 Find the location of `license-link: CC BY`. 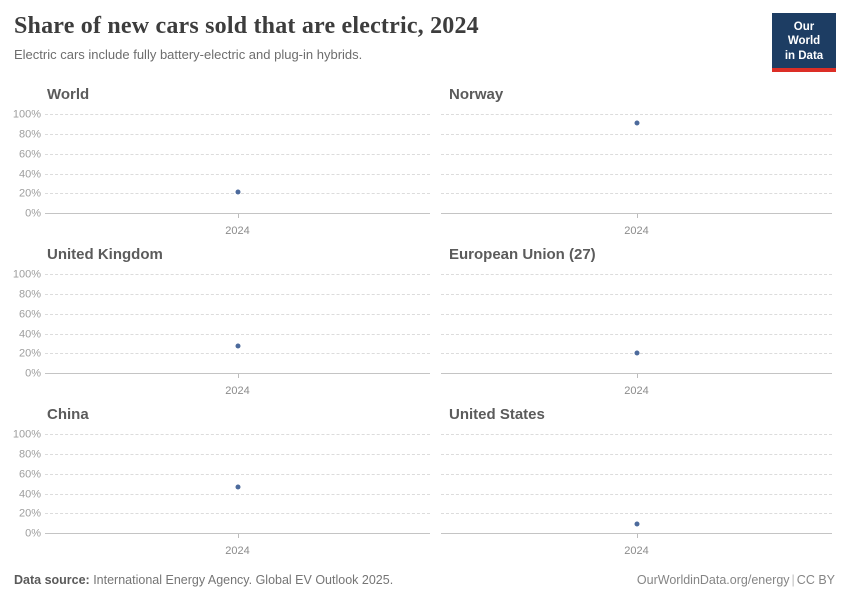

license-link: CC BY is located at coordinates (815, 580).